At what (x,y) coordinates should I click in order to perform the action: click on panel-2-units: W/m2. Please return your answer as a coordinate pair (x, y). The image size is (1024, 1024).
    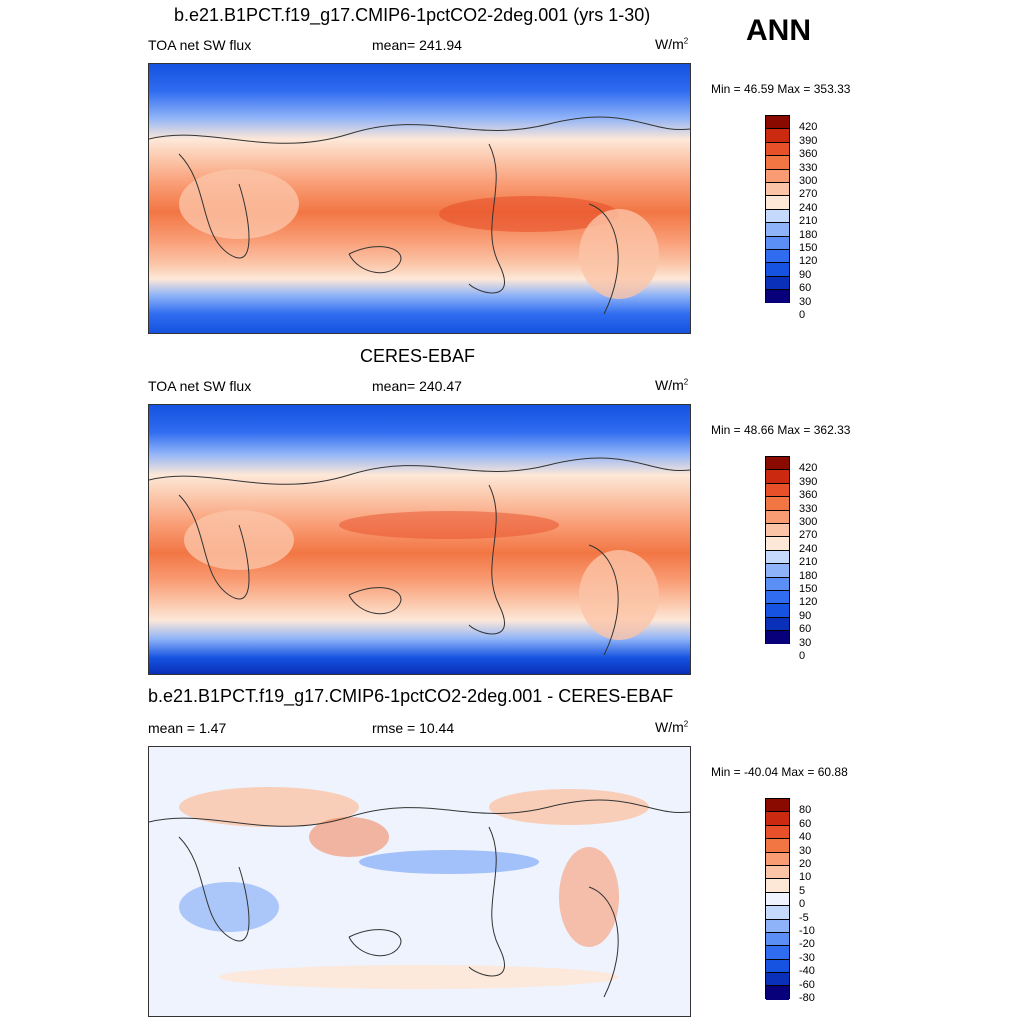
    Looking at the image, I should click on (672, 385).